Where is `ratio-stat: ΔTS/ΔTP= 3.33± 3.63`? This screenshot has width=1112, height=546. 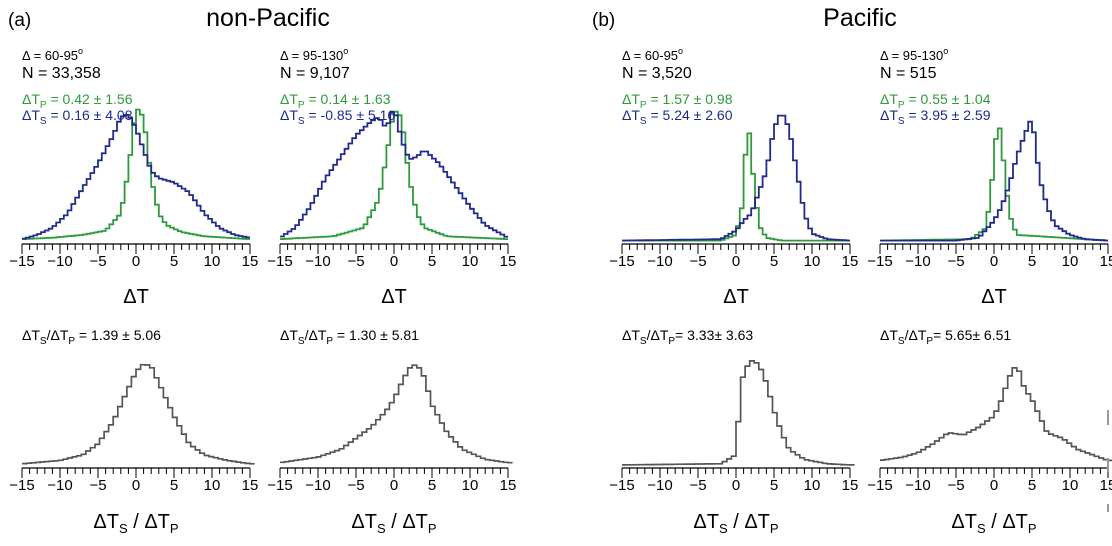
ratio-stat: ΔTS/ΔTP= 3.33± 3.63 is located at coordinates (687, 337).